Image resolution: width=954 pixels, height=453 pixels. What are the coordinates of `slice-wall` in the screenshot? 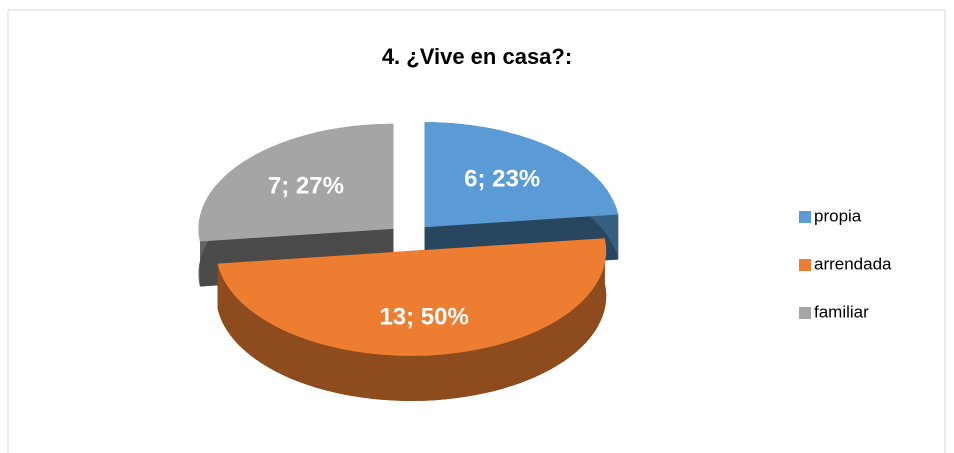 It's located at (412, 319).